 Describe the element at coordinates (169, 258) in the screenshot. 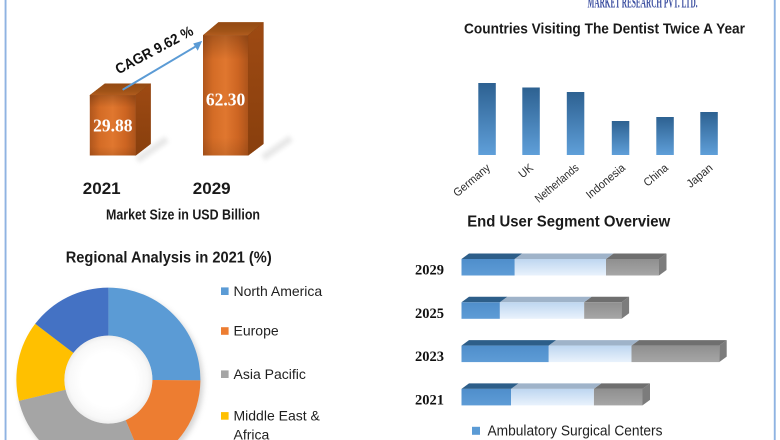

I see `svg-text: Regional Analysis in 2021 (%)` at that location.